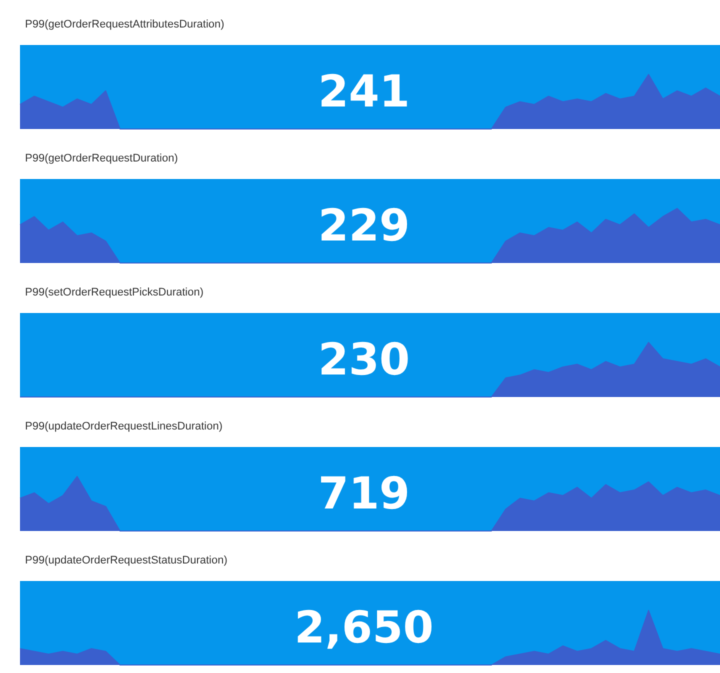 The image size is (720, 673). What do you see at coordinates (364, 226) in the screenshot?
I see `annotation: 229` at bounding box center [364, 226].